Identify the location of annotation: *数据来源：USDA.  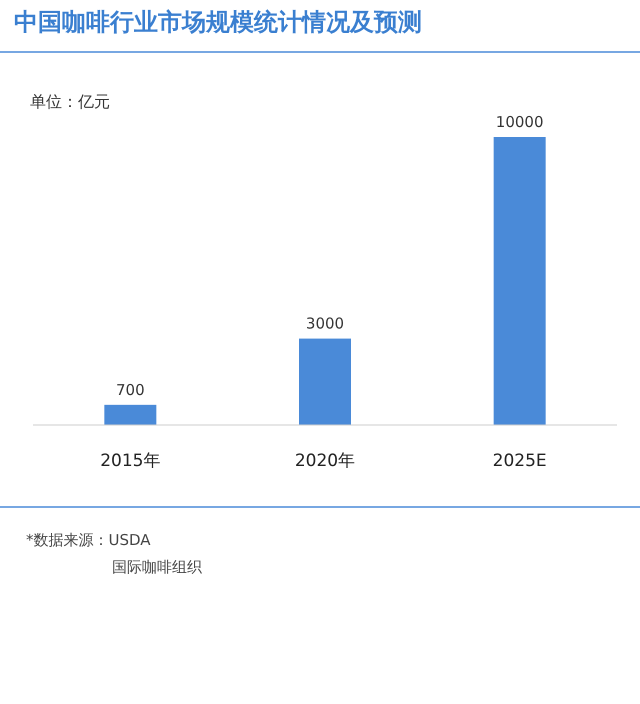
(88, 540).